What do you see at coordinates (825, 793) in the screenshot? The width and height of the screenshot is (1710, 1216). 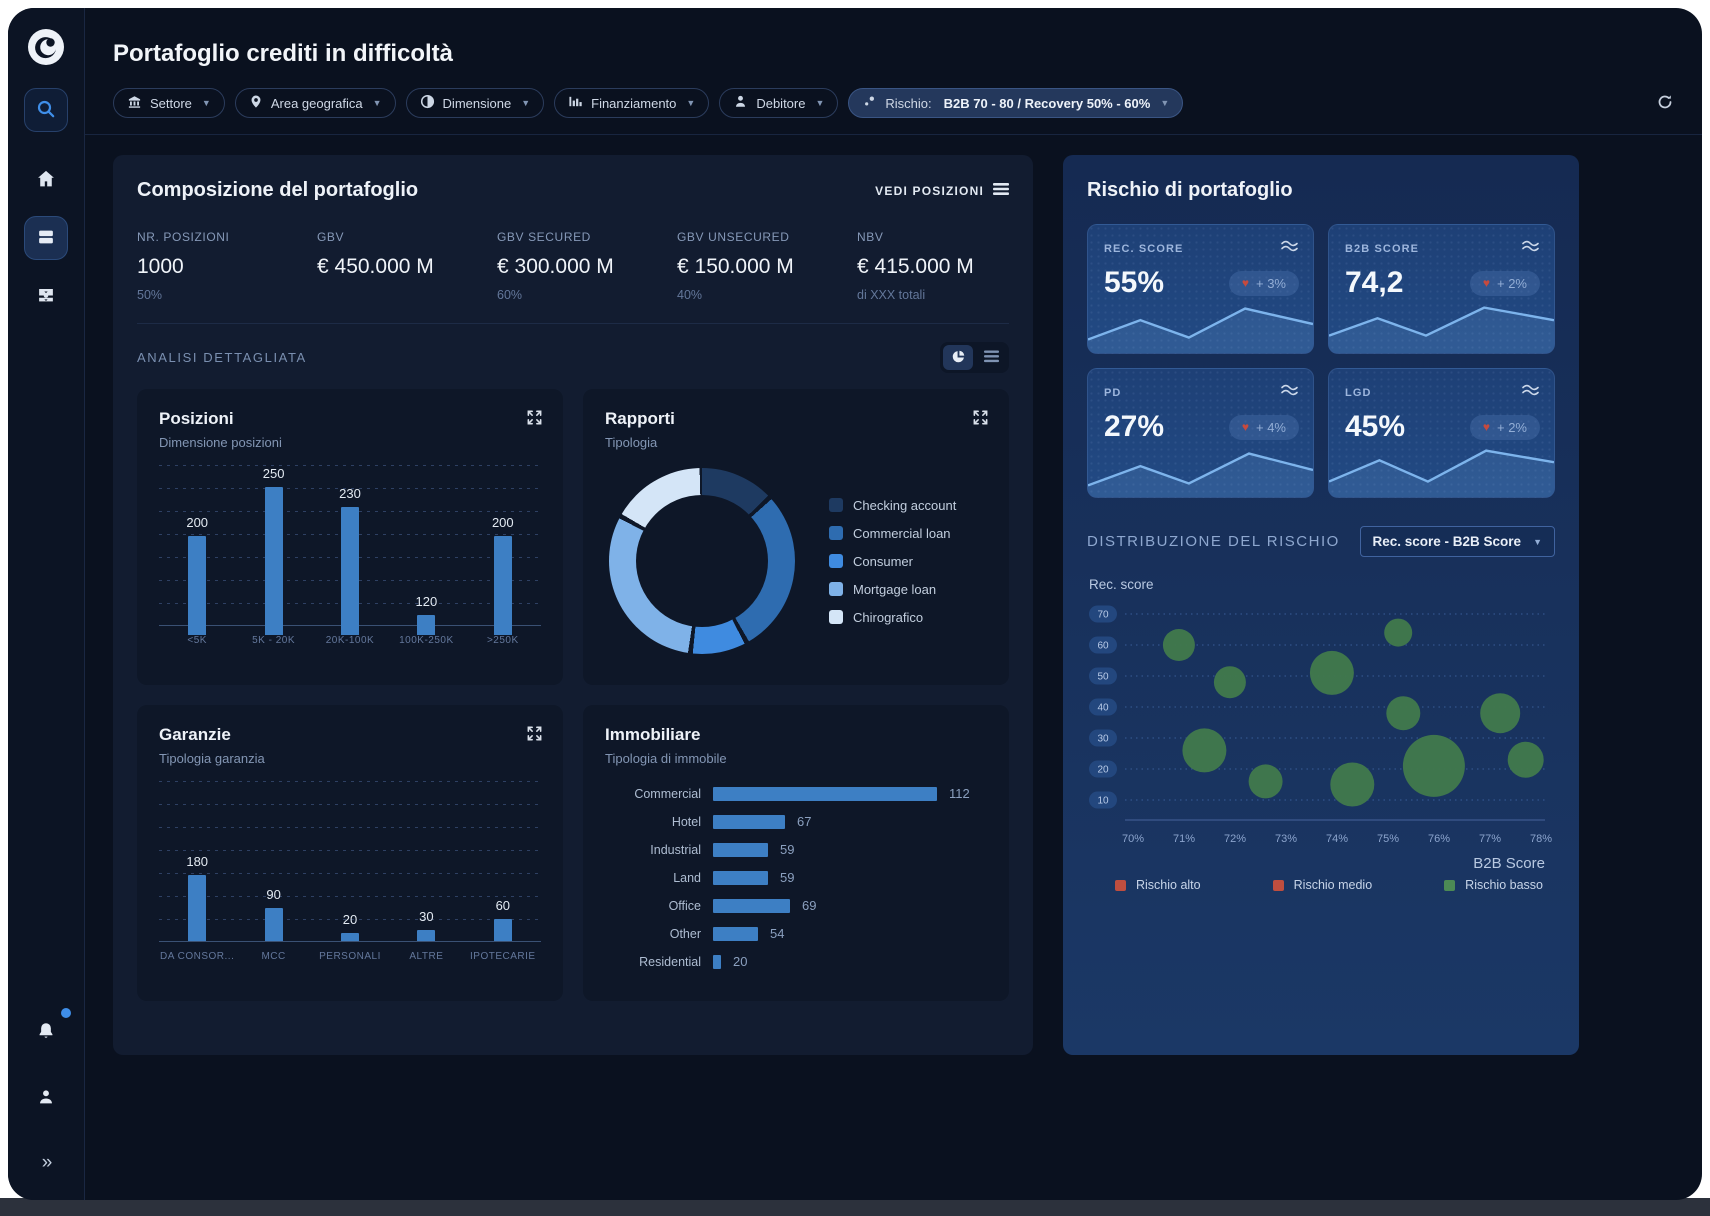 I see `hbar` at bounding box center [825, 793].